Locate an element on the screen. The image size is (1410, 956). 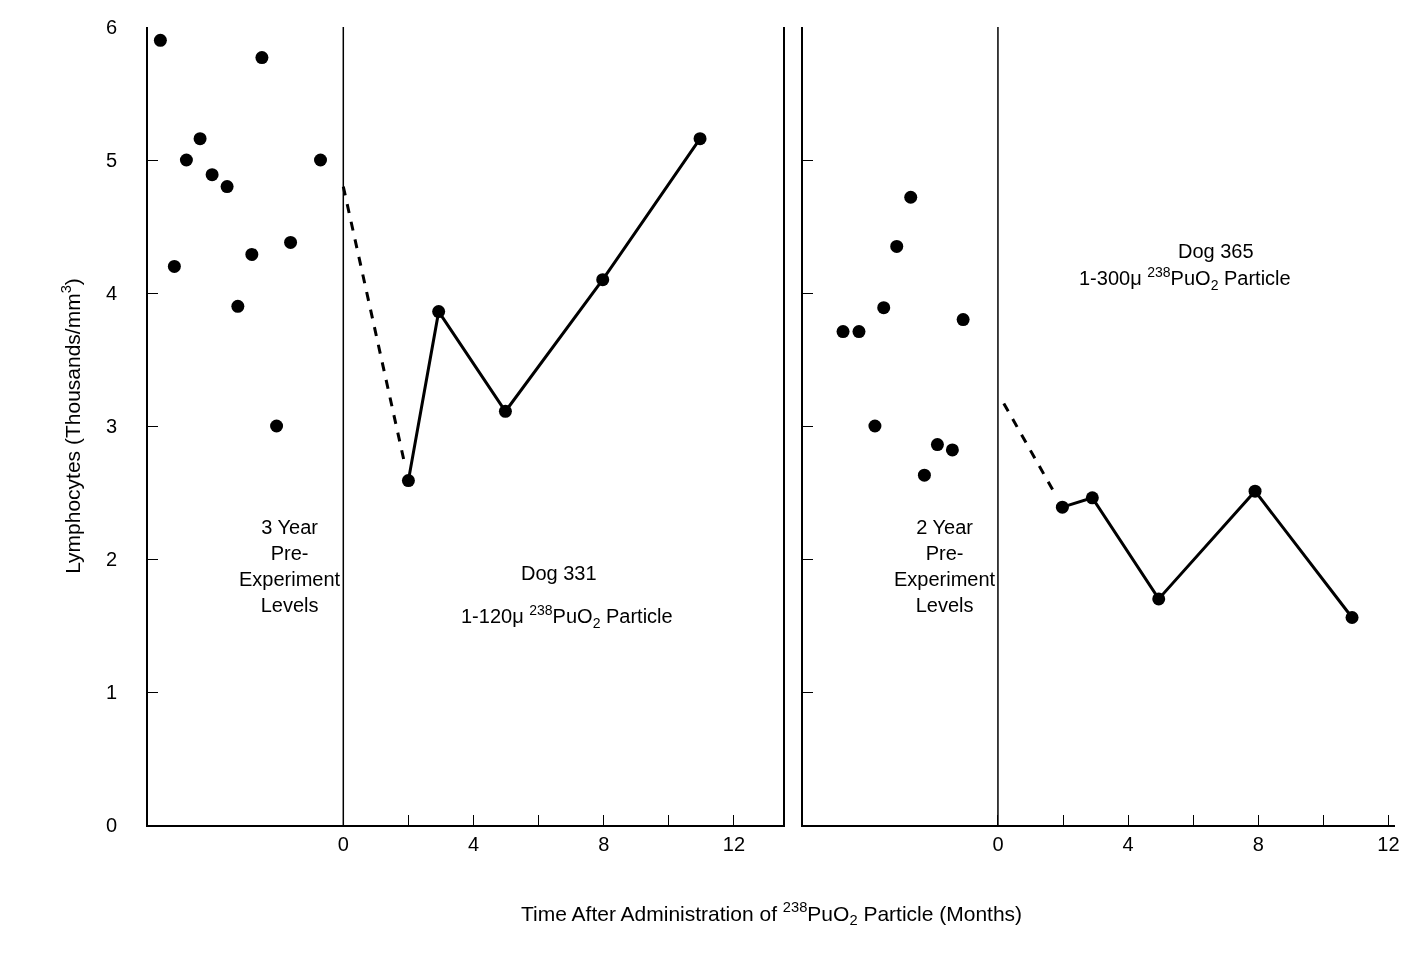
annotation: Dog 331 is located at coordinates (559, 573).